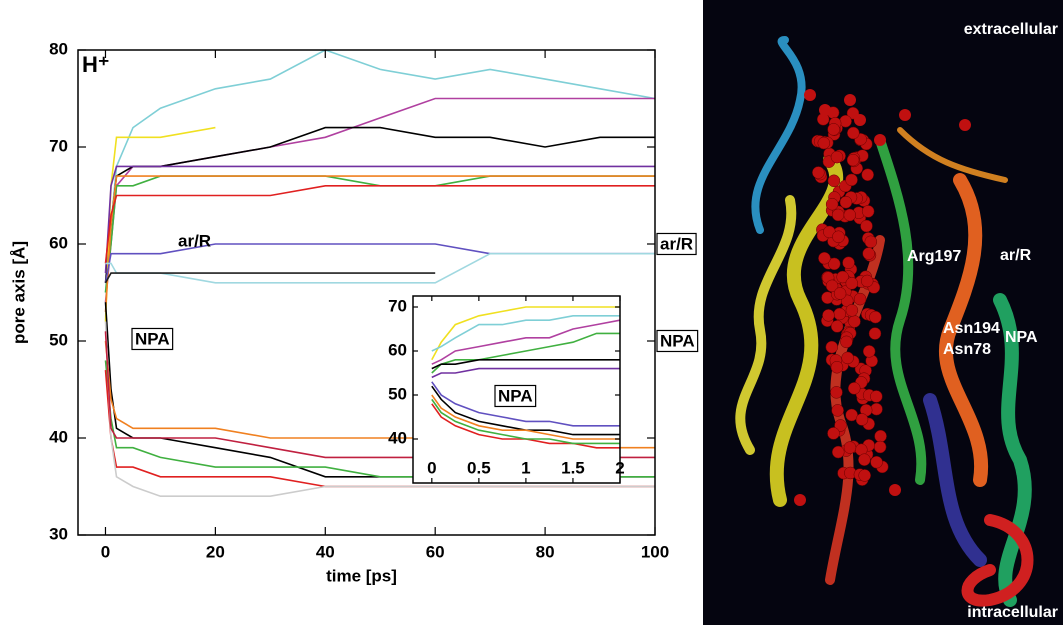  Describe the element at coordinates (58, 533) in the screenshot. I see `y-tick-label: 30` at that location.